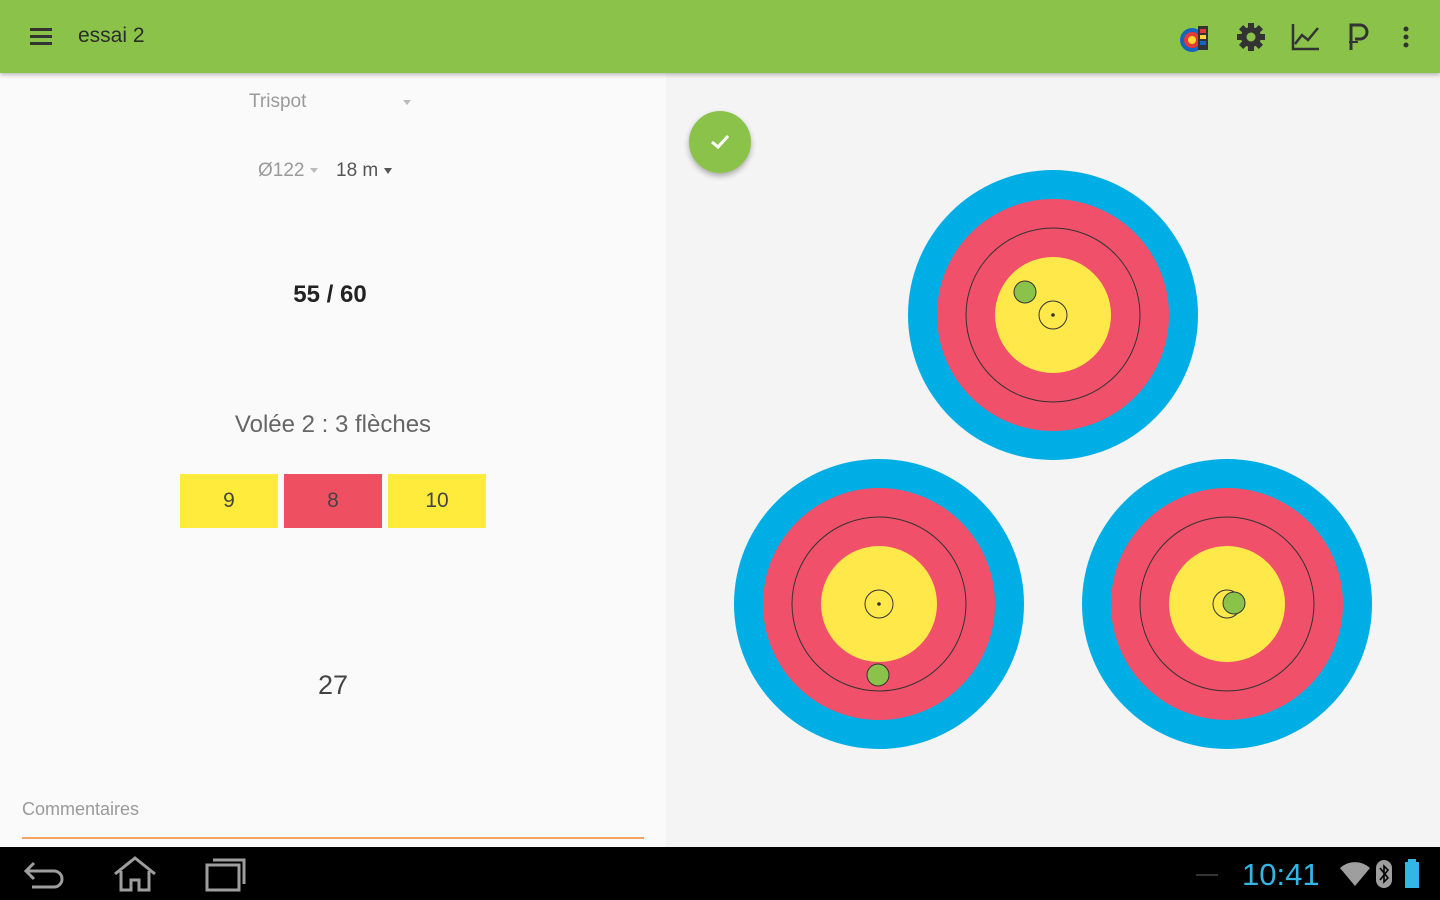 The image size is (1440, 900). I want to click on arrow-score-cell: 10, so click(437, 501).